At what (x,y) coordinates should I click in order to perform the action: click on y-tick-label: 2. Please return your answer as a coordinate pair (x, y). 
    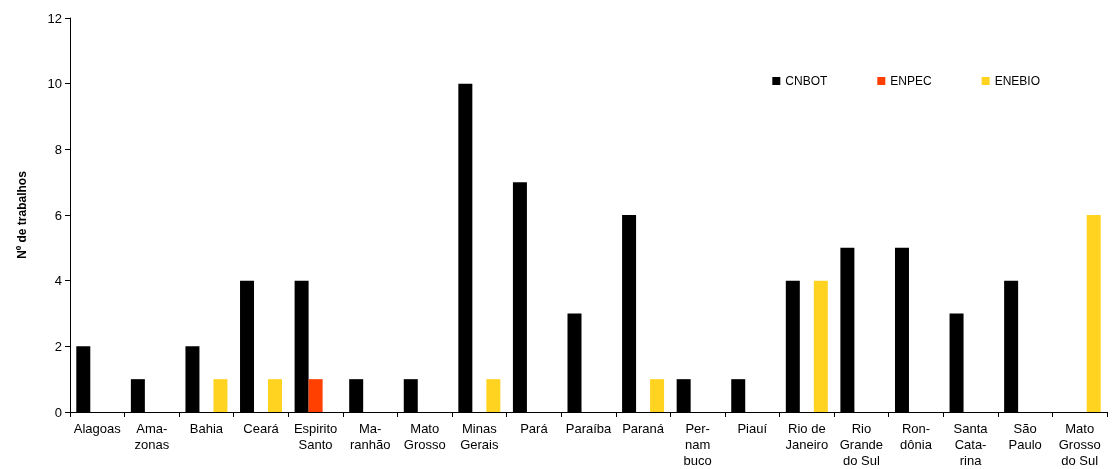
    Looking at the image, I should click on (58, 346).